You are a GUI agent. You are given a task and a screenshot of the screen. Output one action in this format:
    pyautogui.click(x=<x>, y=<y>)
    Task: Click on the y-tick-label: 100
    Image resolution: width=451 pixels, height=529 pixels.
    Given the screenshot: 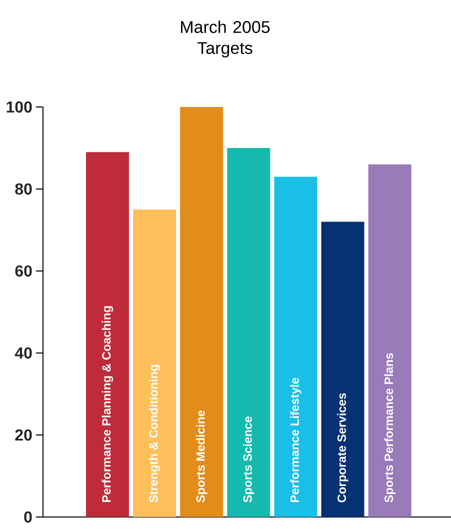 What is the action you would take?
    pyautogui.click(x=19, y=107)
    